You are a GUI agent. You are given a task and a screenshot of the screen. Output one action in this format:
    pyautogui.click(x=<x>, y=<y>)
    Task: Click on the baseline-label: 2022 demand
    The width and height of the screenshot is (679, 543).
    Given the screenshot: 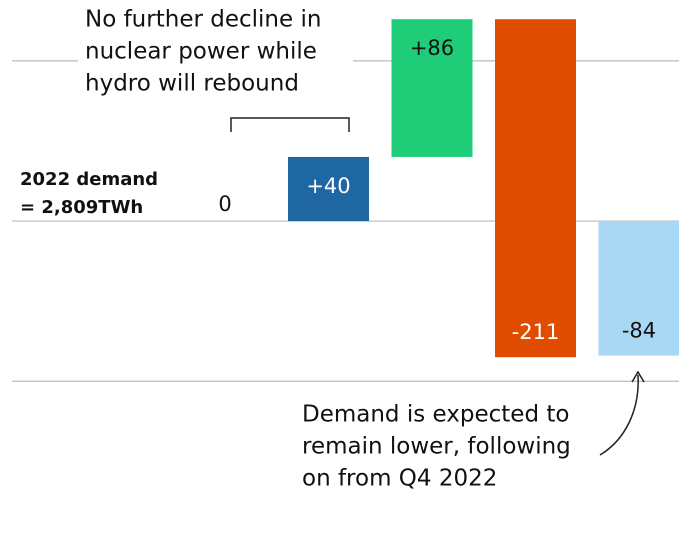 What is the action you would take?
    pyautogui.click(x=89, y=179)
    